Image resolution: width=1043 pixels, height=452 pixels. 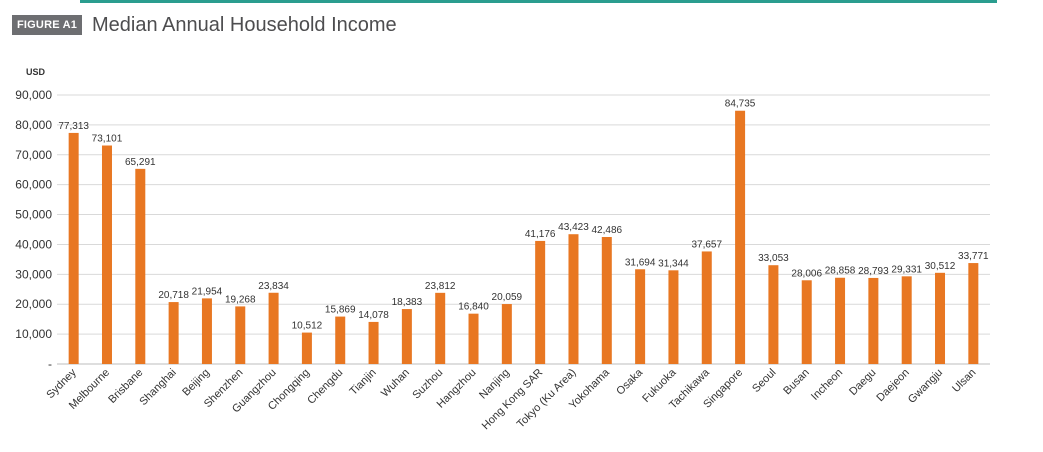 I want to click on data-label: 28,858, so click(x=840, y=271).